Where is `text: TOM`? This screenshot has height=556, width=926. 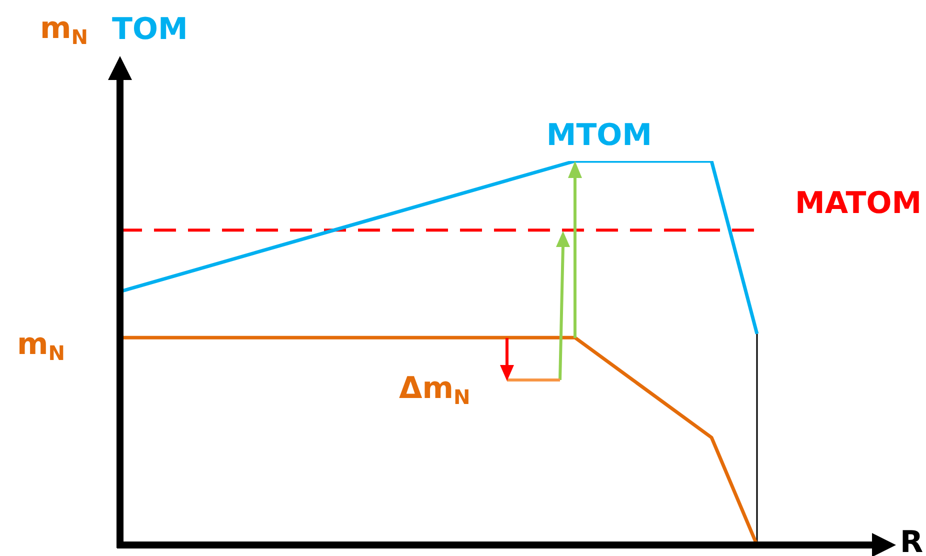 text: TOM is located at coordinates (150, 29).